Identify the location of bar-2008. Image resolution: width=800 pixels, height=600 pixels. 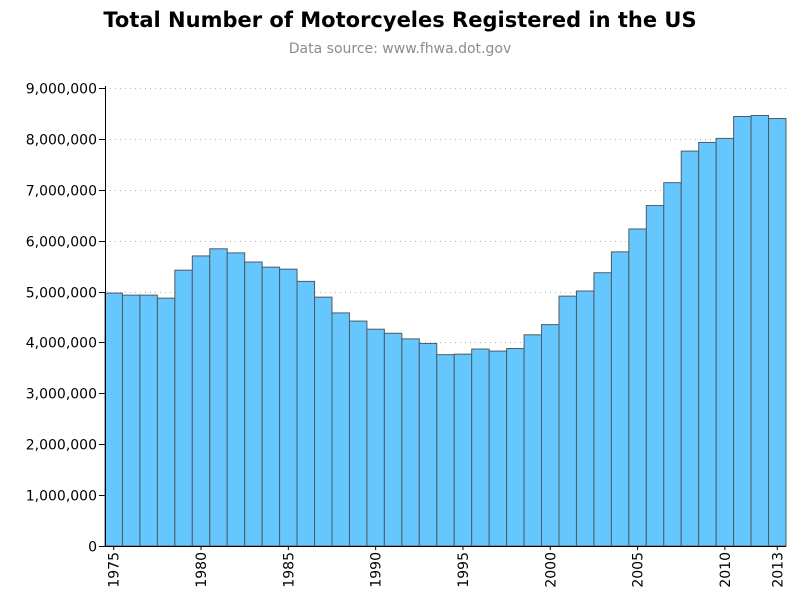
(690, 348).